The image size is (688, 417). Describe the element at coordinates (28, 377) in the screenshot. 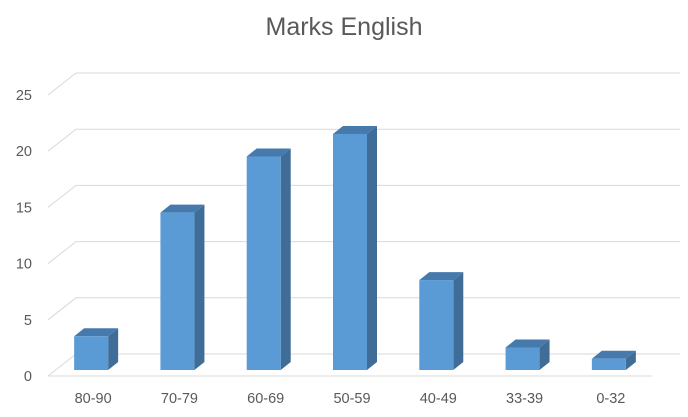

I see `y-tick-label: 0` at that location.